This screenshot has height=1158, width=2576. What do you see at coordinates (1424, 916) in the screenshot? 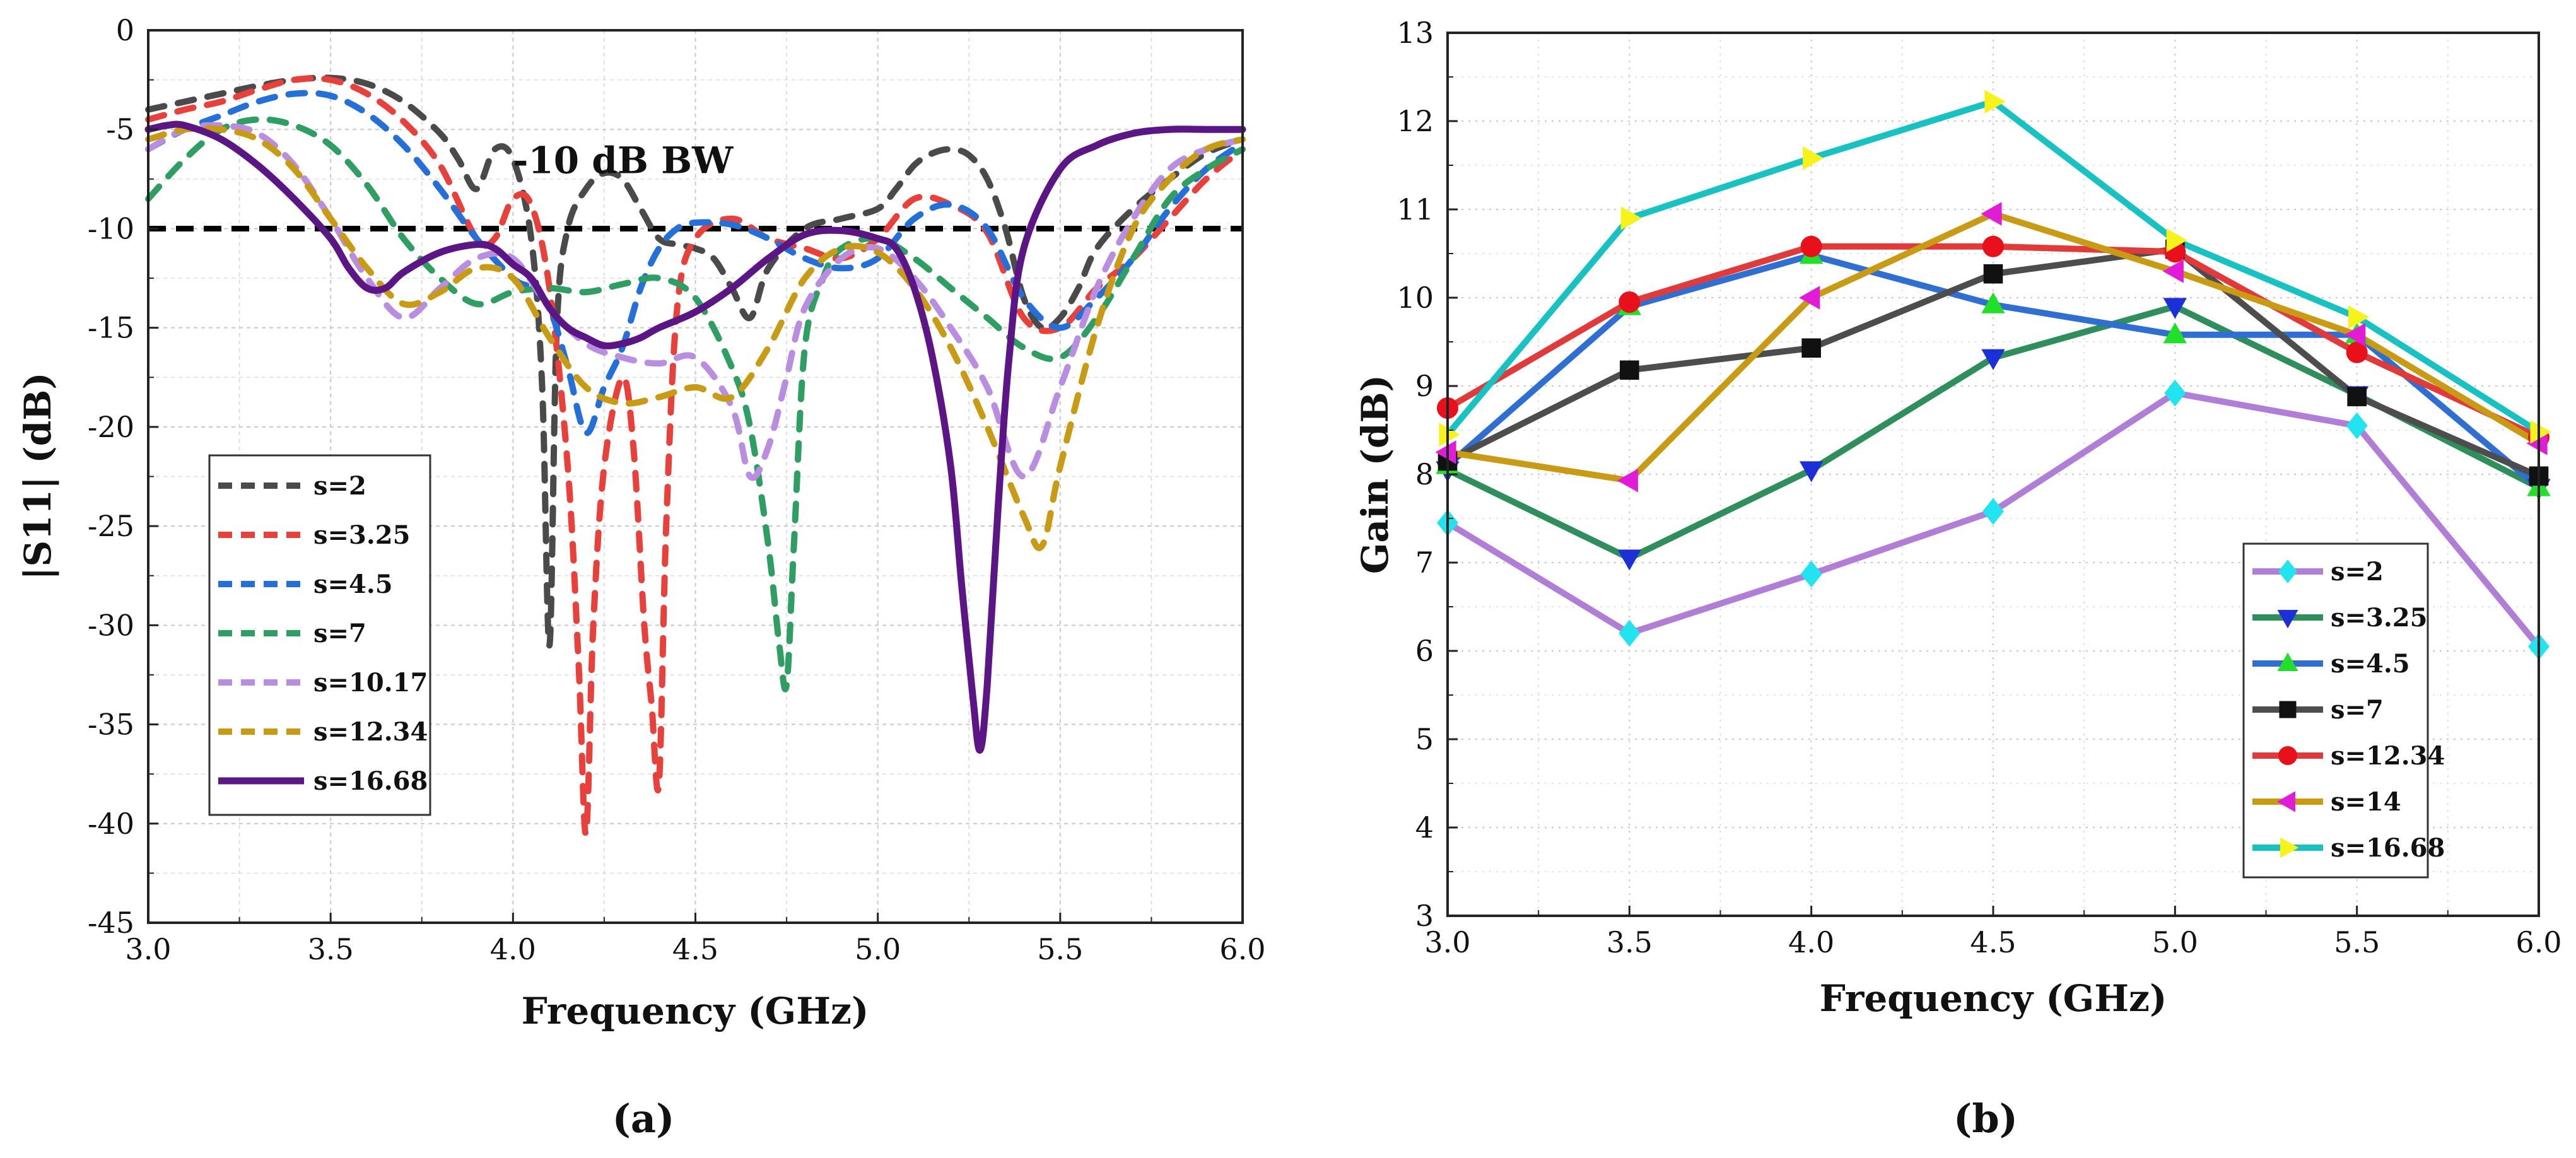
I see `y-tick-label: 3` at bounding box center [1424, 916].